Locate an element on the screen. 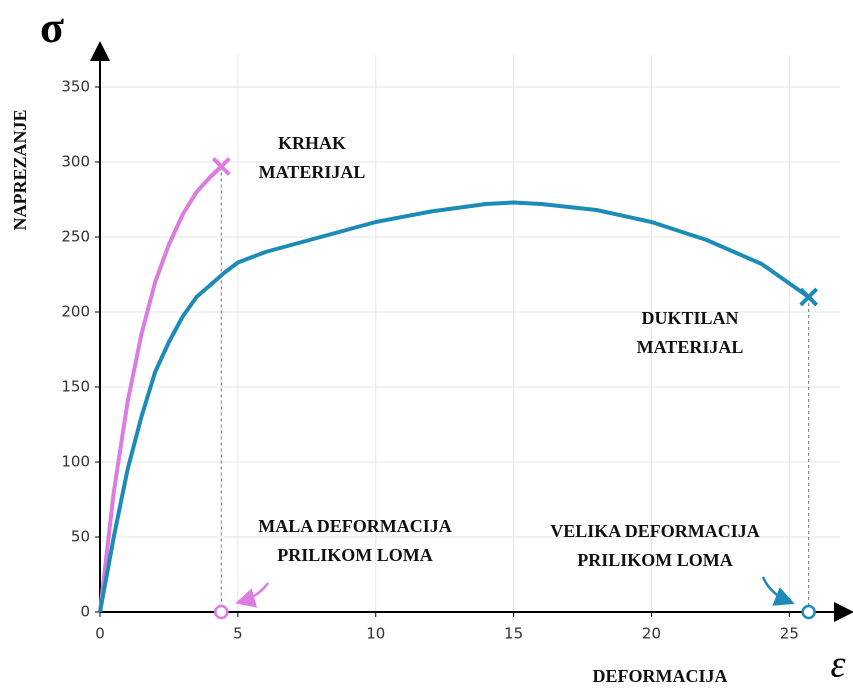 Image resolution: width=853 pixels, height=691 pixels. annotation: DUKTILAN is located at coordinates (689, 318).